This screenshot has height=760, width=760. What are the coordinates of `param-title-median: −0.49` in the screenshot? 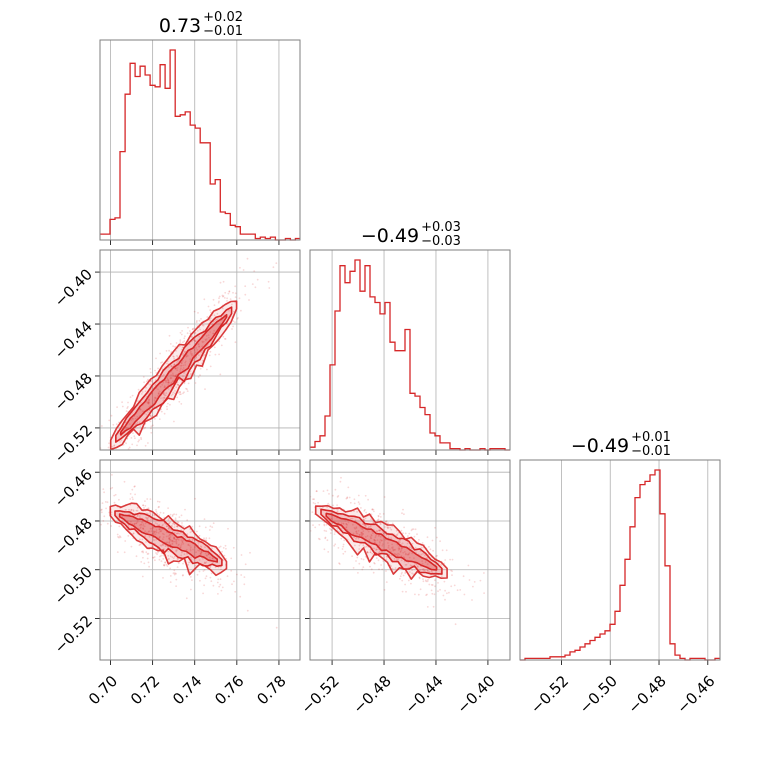 It's located at (390, 236).